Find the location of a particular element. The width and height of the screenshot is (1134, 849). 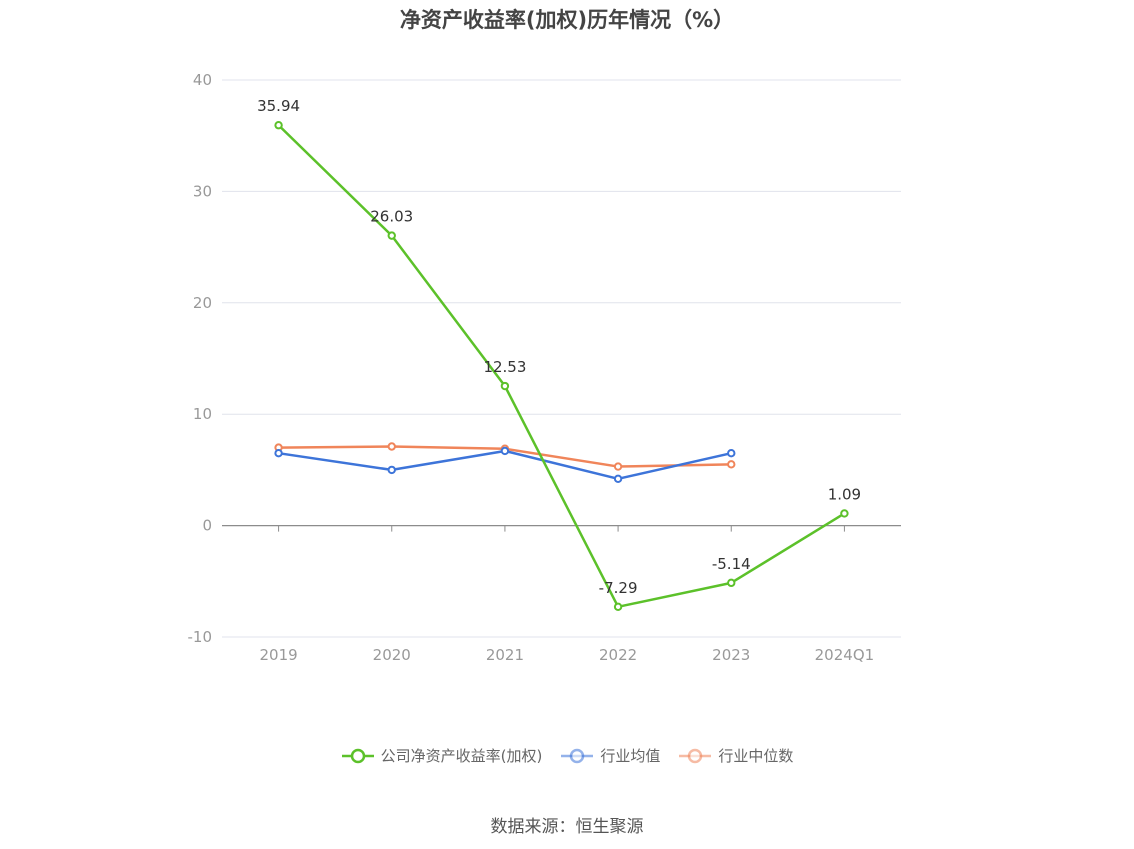

y-tick-label: 0 is located at coordinates (207, 526).